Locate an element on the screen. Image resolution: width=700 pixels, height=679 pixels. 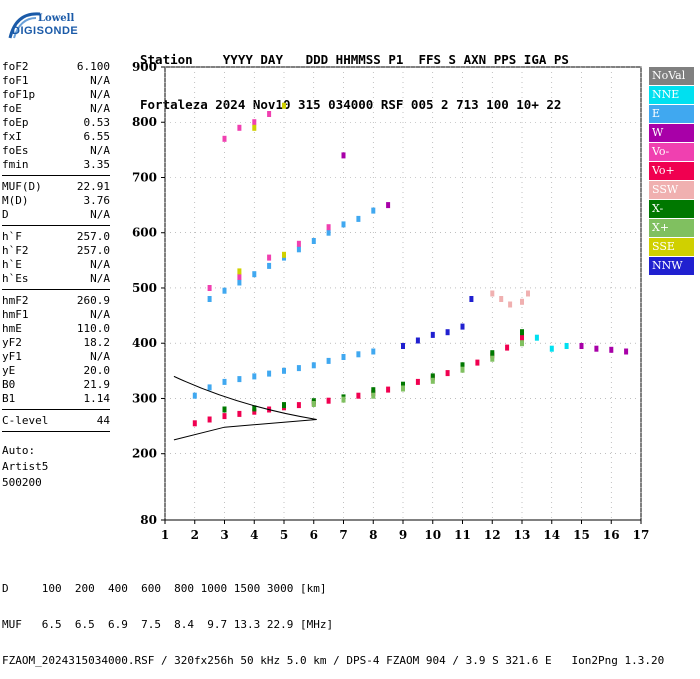
param-value: 257.0 is located at coordinates (93, 236).